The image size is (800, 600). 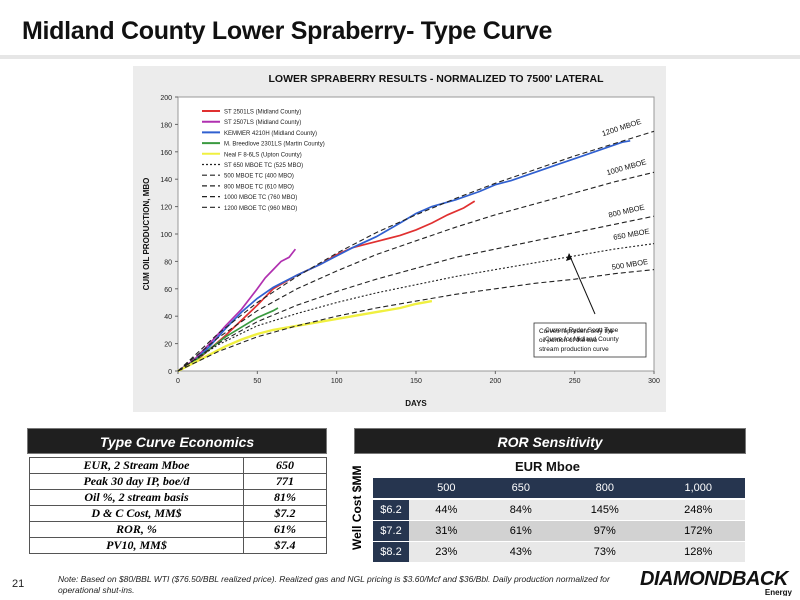 What do you see at coordinates (285, 529) in the screenshot?
I see `economics-value: 61%` at bounding box center [285, 529].